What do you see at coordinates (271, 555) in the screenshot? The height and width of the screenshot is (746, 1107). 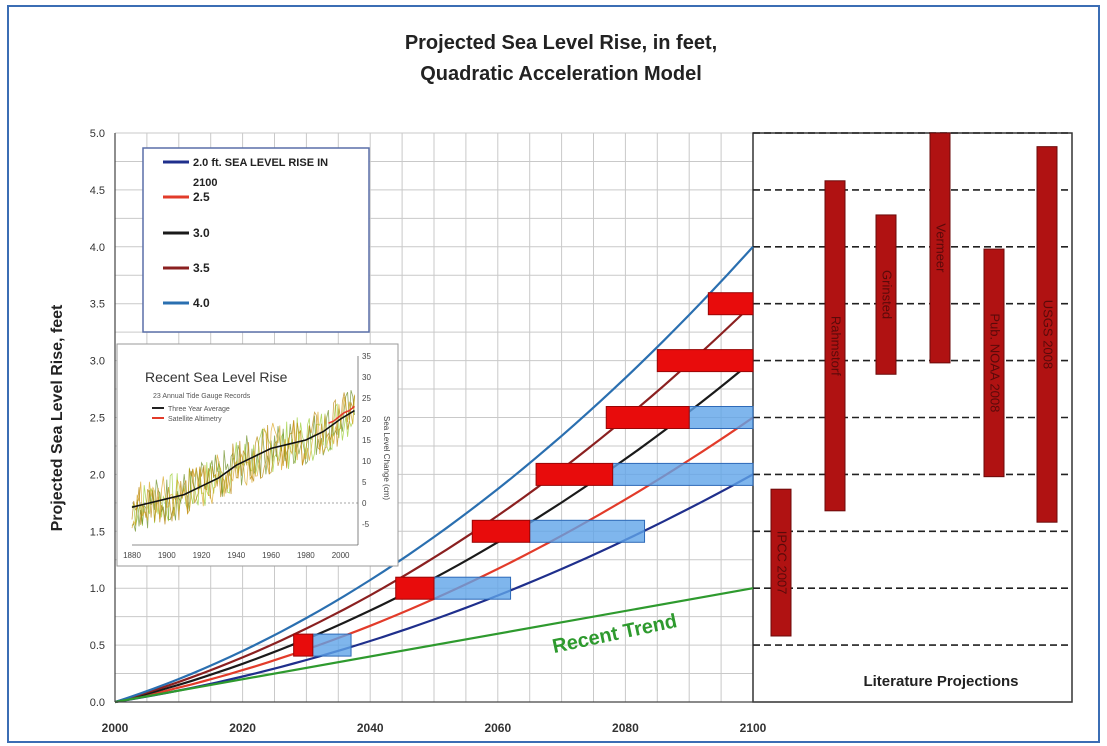 I see `inset-x-tick-label: 1960` at bounding box center [271, 555].